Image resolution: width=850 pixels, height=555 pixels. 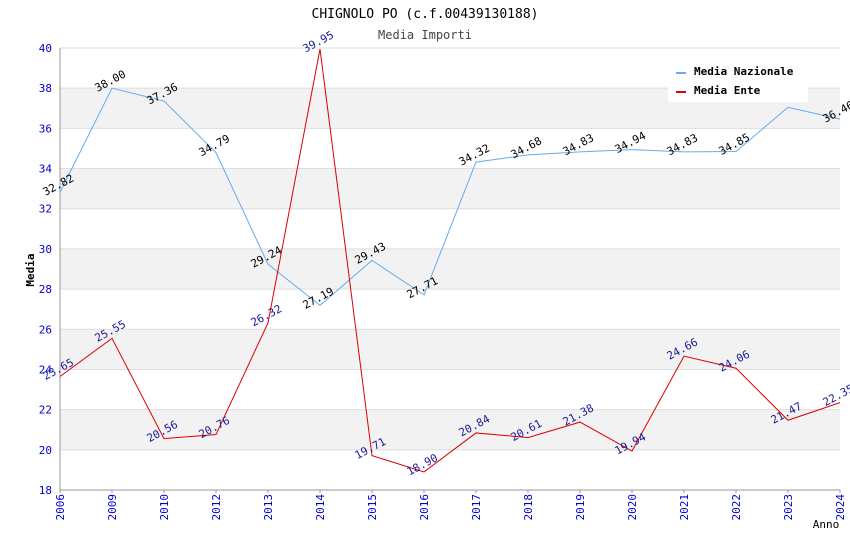 I want to click on x-tick-label: 2006, so click(x=60, y=507).